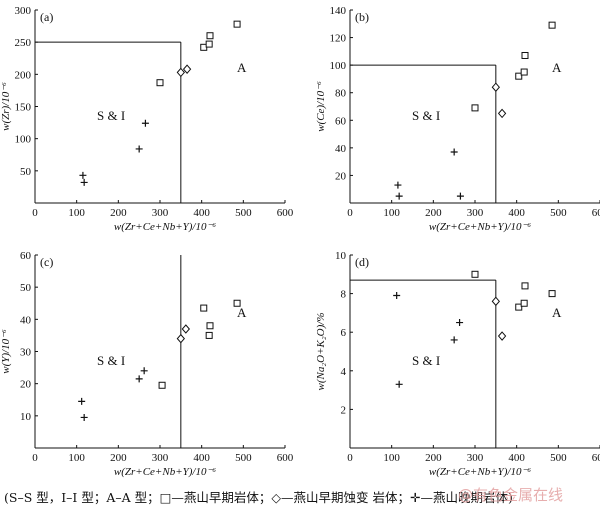 Image resolution: width=600 pixels, height=510 pixels. Describe the element at coordinates (321, 106) in the screenshot. I see `y-axis-label: w(Ce)/10⁻⁶` at that location.